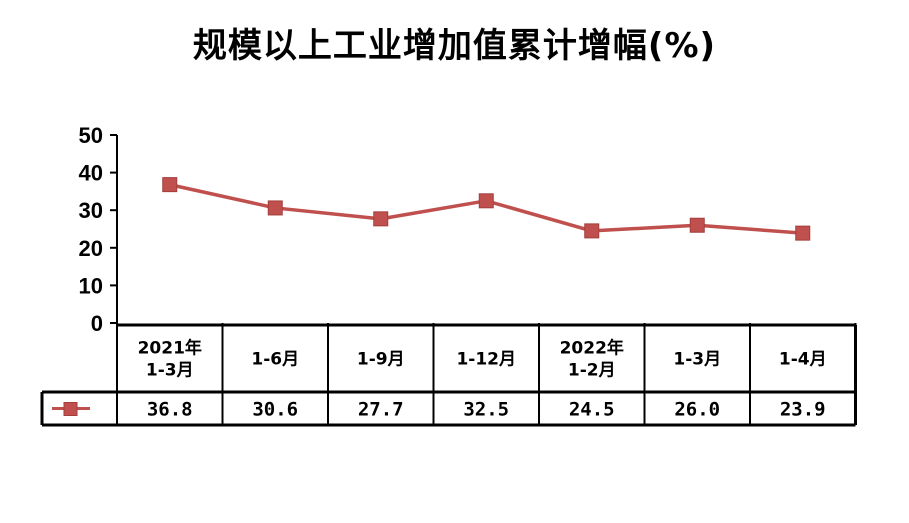 The width and height of the screenshot is (909, 523). What do you see at coordinates (592, 348) in the screenshot?
I see `category-label: 2022年` at bounding box center [592, 348].